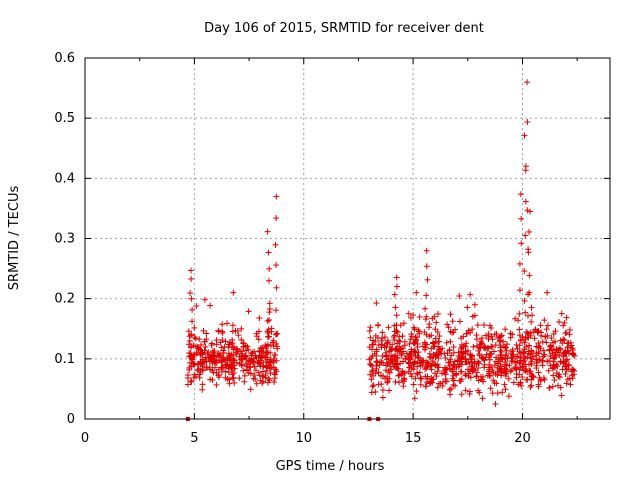 The width and height of the screenshot is (640, 480). Describe the element at coordinates (64, 58) in the screenshot. I see `y-tick-label: 0.6` at that location.